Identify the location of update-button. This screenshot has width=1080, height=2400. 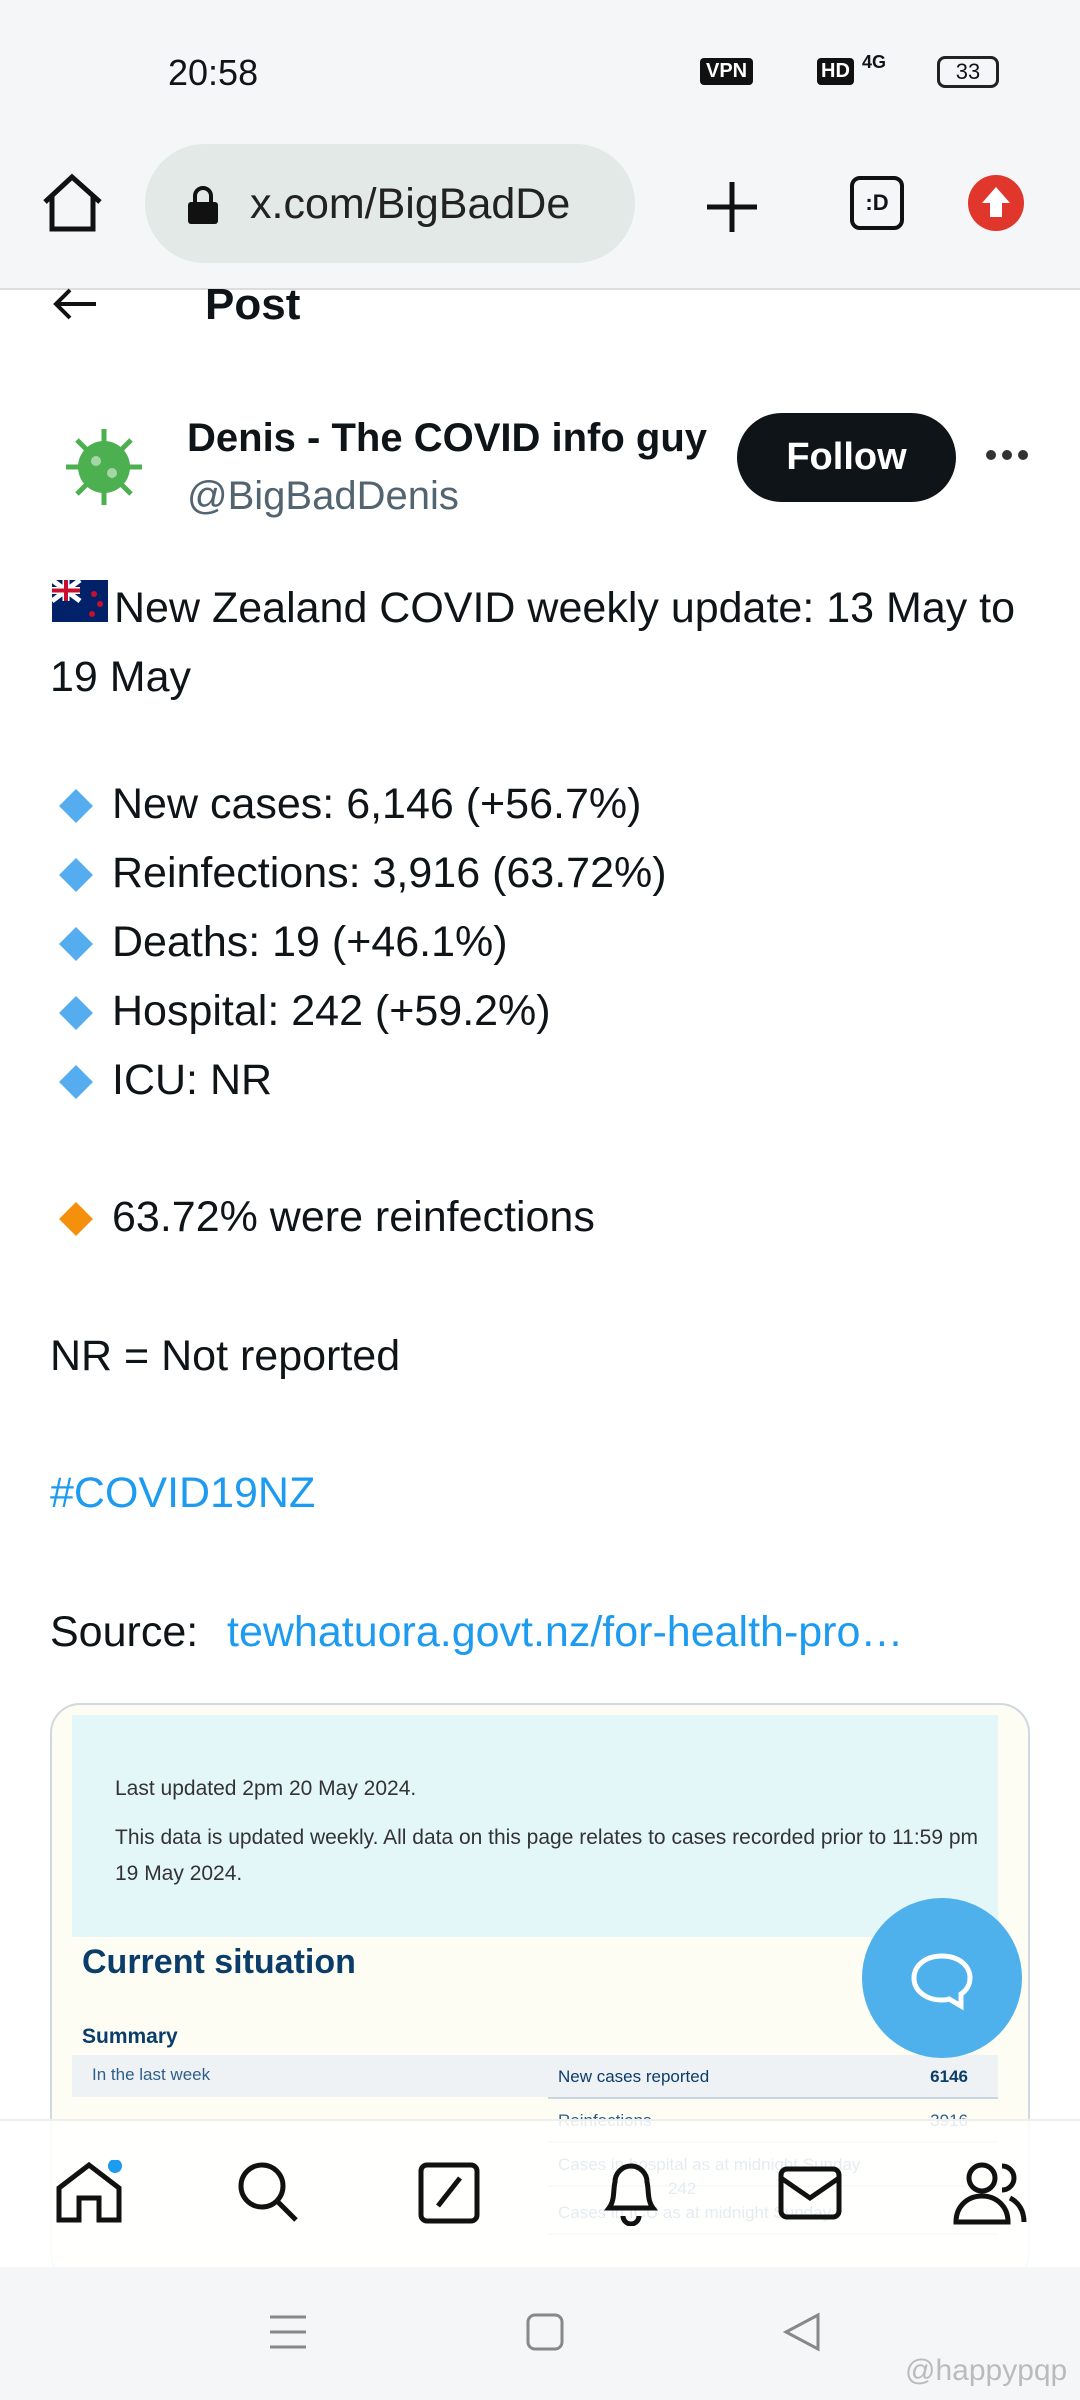
(996, 203).